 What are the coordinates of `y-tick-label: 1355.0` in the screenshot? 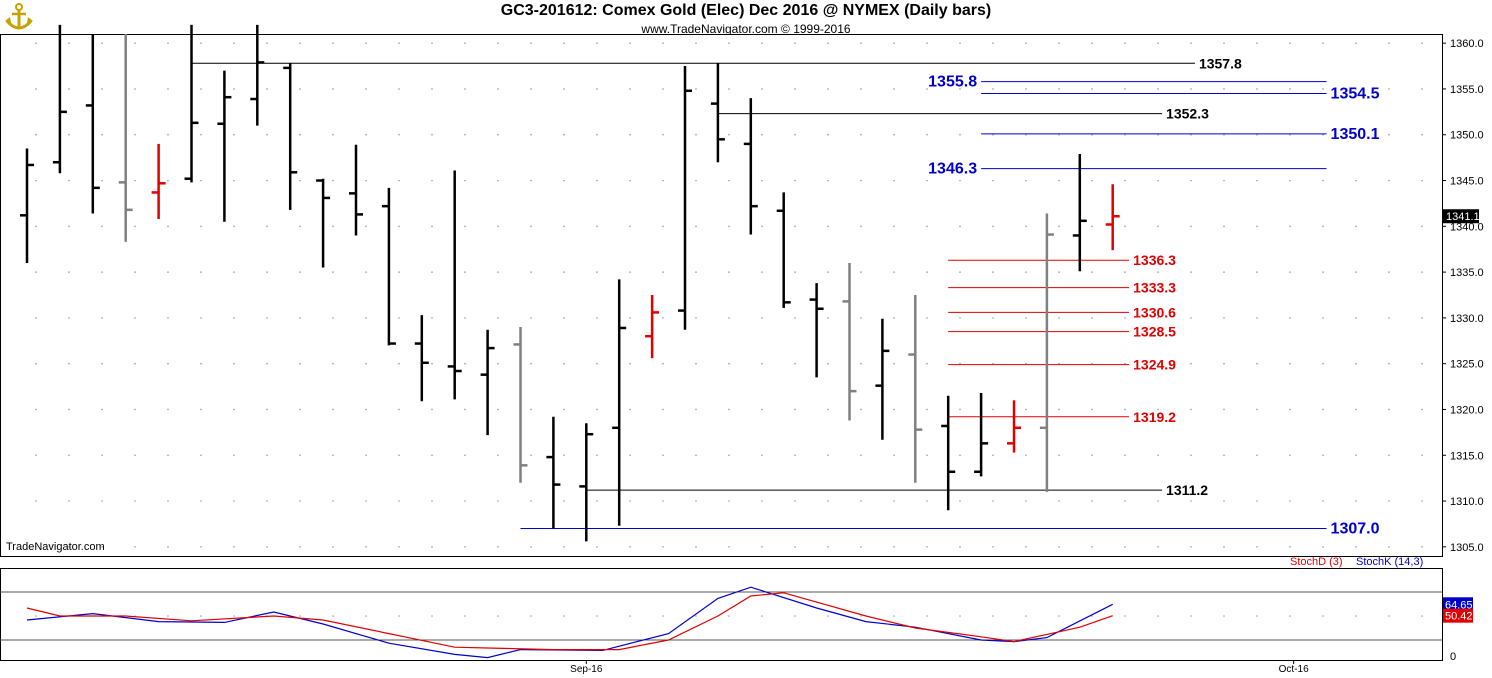 It's located at (1467, 90).